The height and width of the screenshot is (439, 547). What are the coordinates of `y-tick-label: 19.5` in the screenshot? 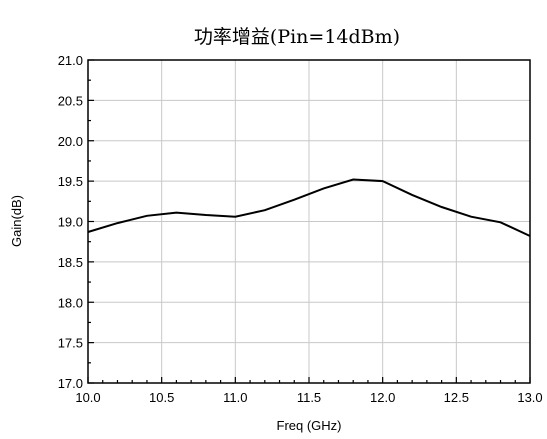 It's located at (70, 181).